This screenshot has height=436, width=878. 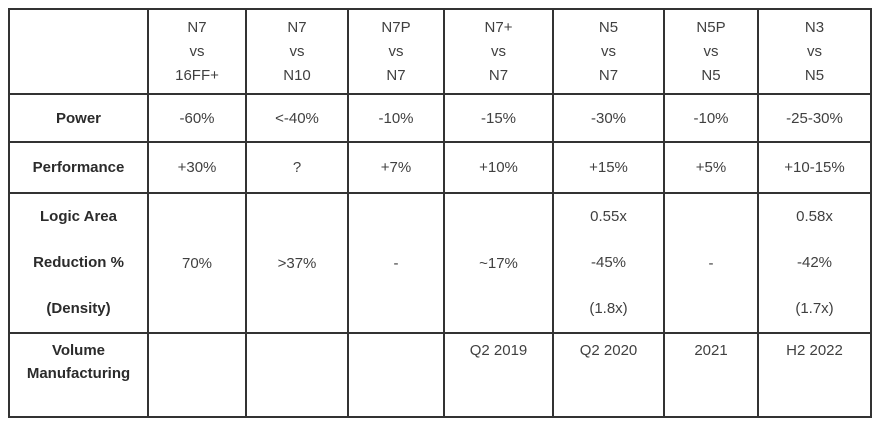 I want to click on cell-logic-n5p-vs-n5: -, so click(x=711, y=263).